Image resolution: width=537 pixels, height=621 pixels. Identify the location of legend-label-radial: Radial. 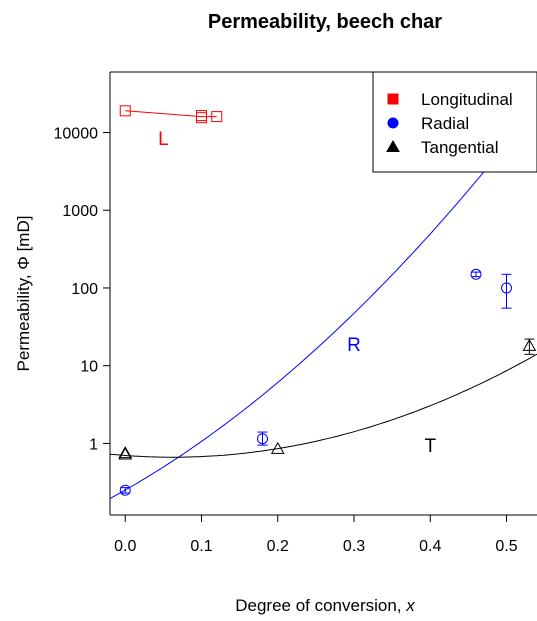
(445, 123).